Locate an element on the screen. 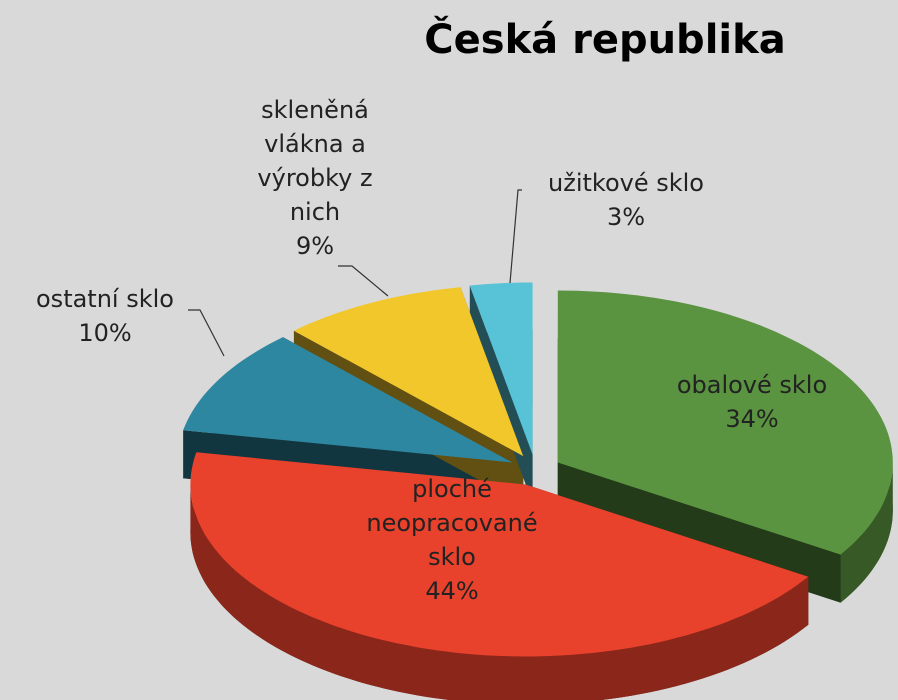  chart-title: Česká republika is located at coordinates (605, 40).